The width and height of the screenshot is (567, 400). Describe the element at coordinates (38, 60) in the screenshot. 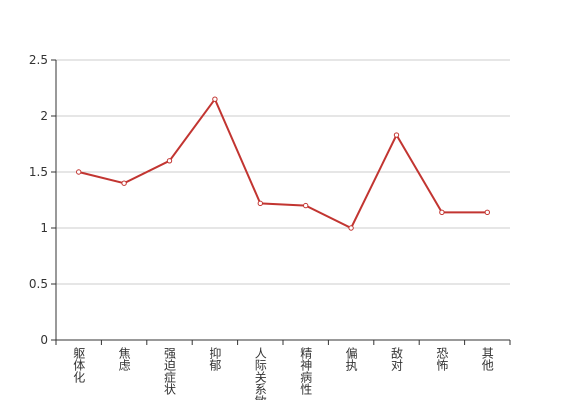

I see `y-tick-label: 2.5` at that location.